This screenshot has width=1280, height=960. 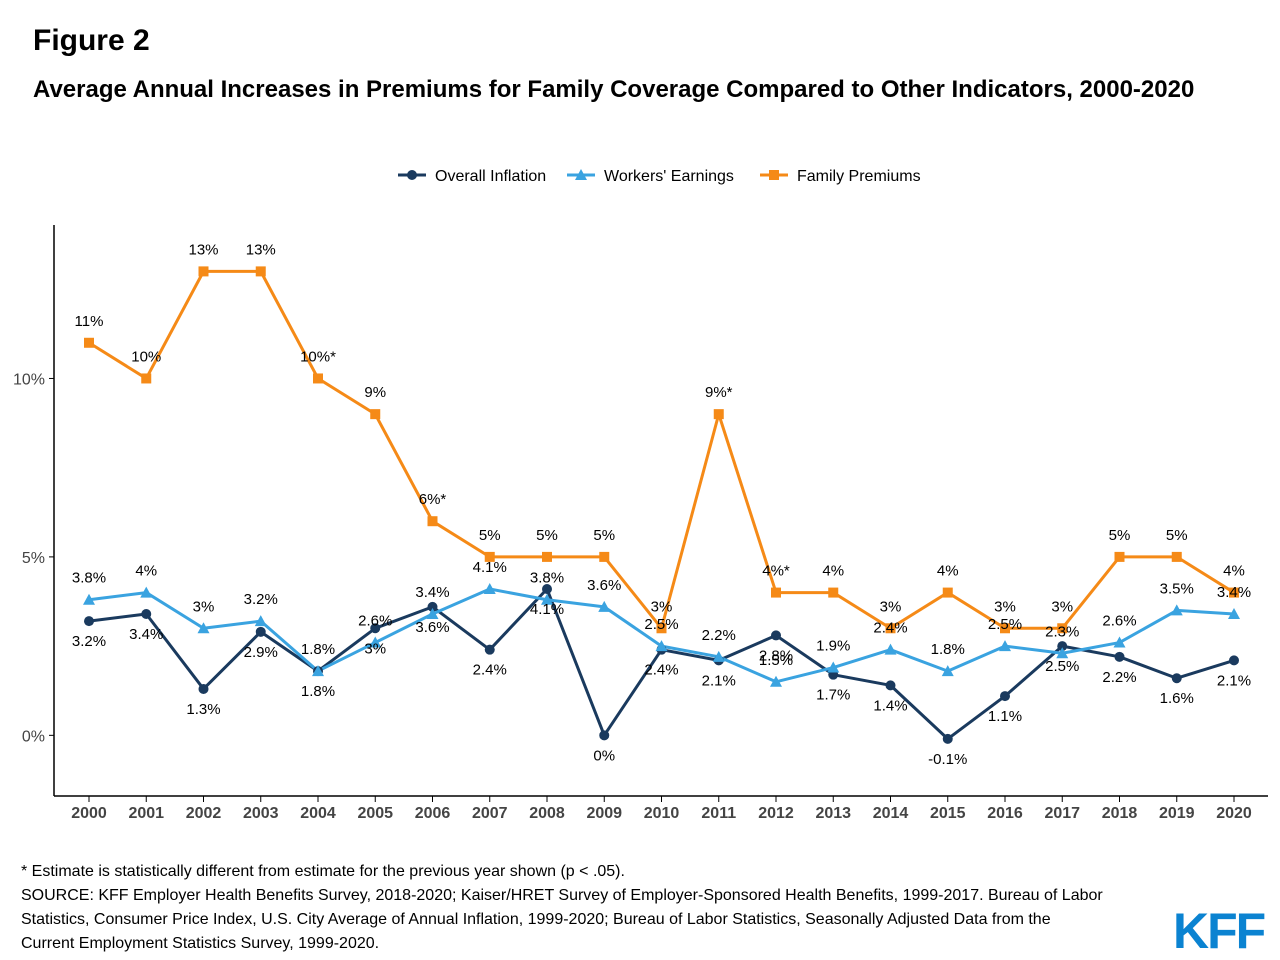 I want to click on workers-earnings-data-label: 3.2%, so click(x=261, y=599).